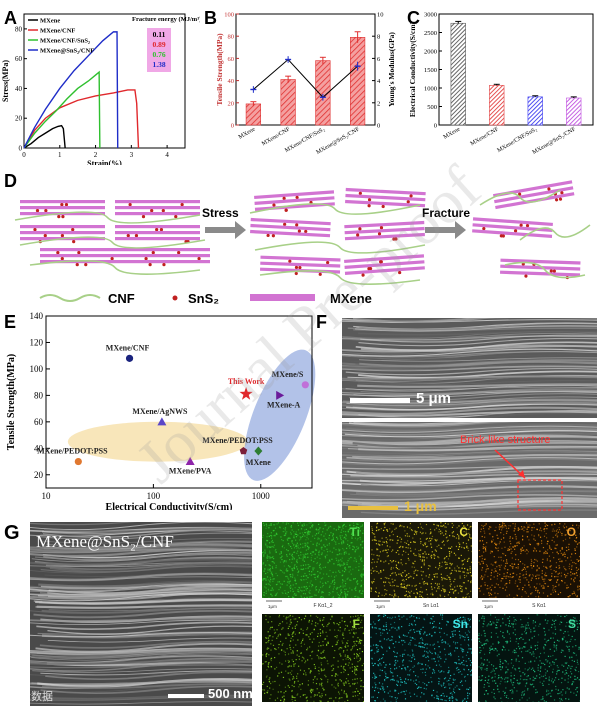 This screenshot has width=599, height=709. What do you see at coordinates (231, 103) in the screenshot?
I see `y-tick-label: 20` at bounding box center [231, 103].